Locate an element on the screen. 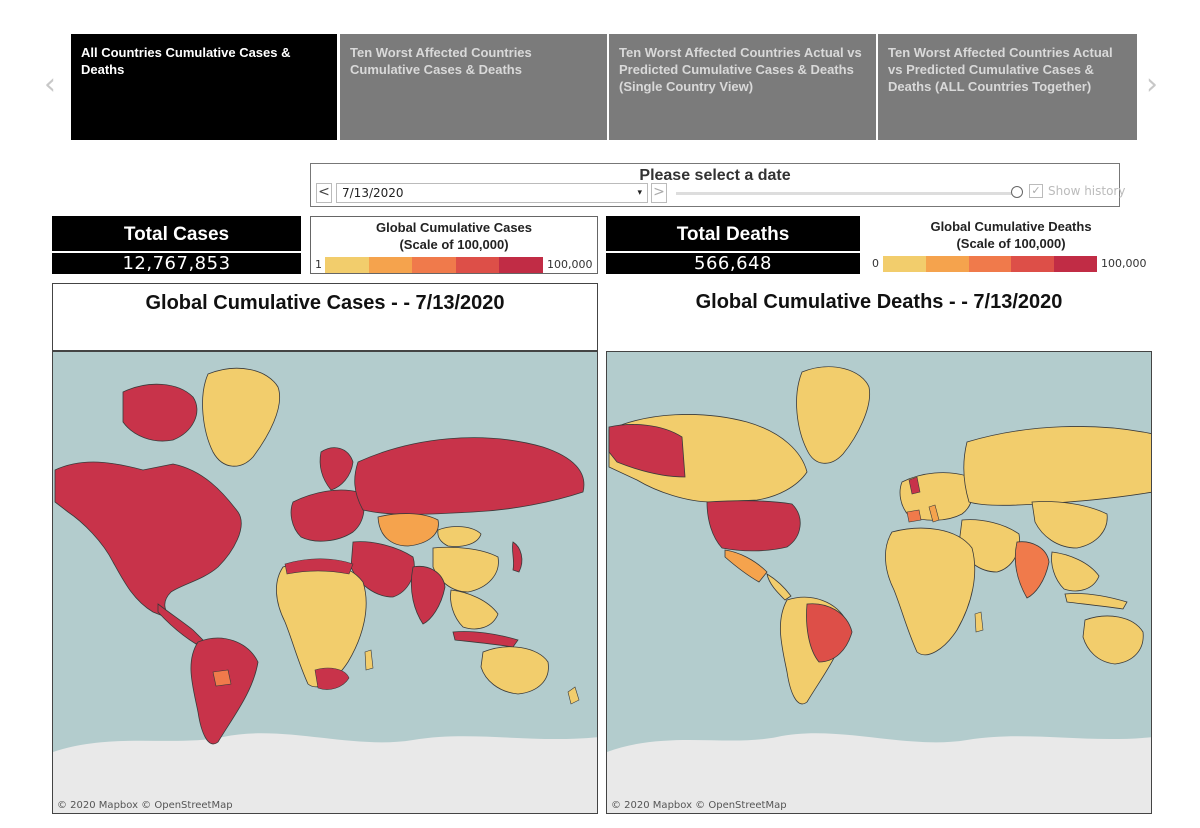  region-brazil is located at coordinates (829, 633).